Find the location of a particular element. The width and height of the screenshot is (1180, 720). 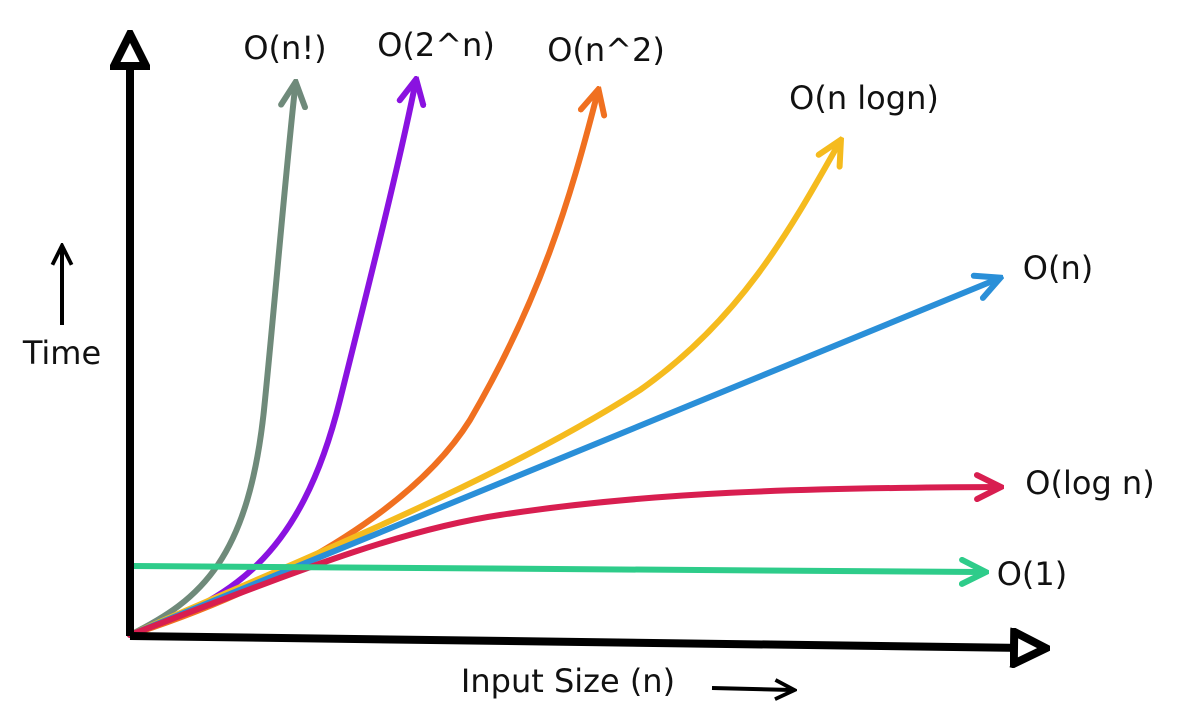

input-arrow is located at coordinates (751, 689).